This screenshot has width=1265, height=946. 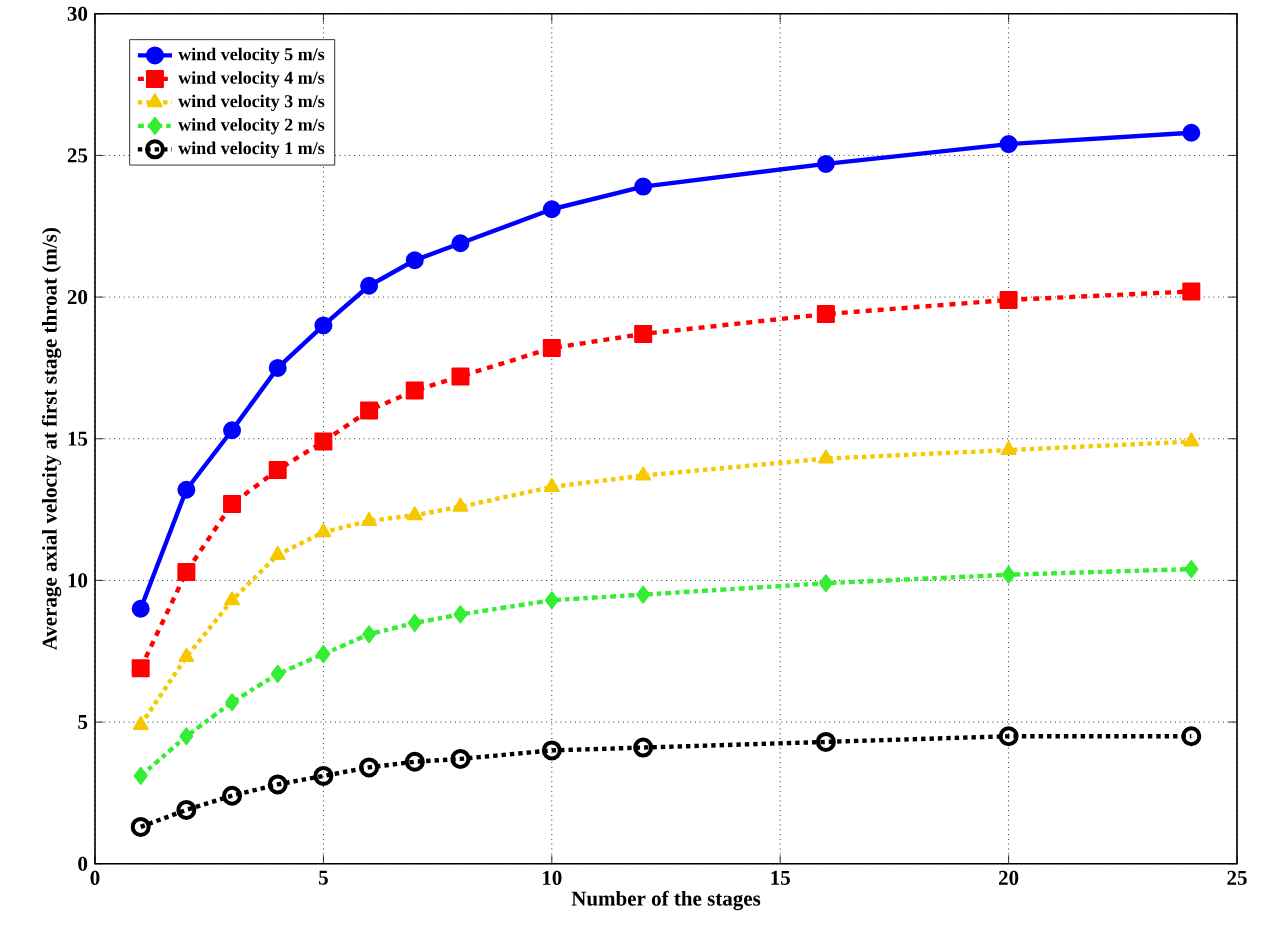 What do you see at coordinates (77, 297) in the screenshot?
I see `y-tick-label: 20` at bounding box center [77, 297].